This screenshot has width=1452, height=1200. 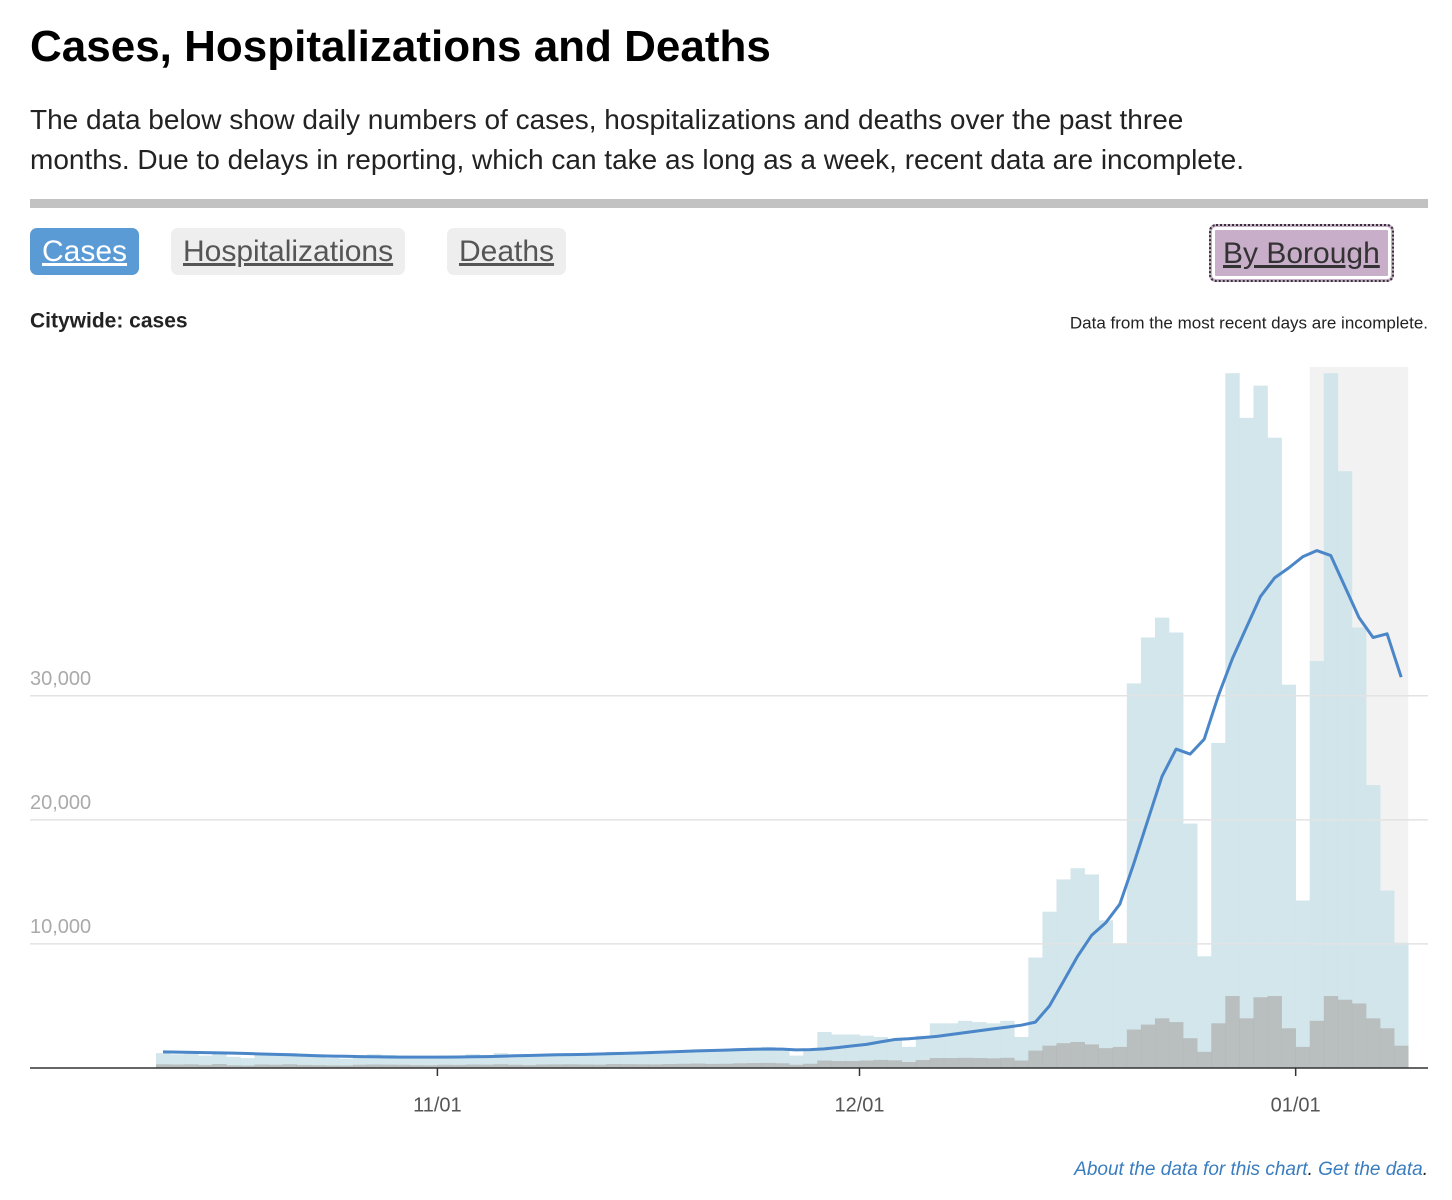 I want to click on y-tick-label: 10,000, so click(x=60, y=927).